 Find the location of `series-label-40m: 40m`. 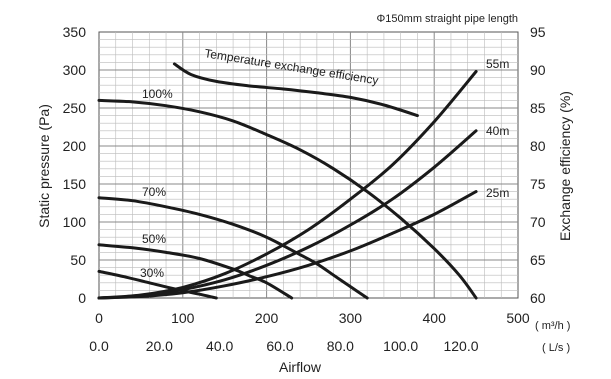

series-label-40m: 40m is located at coordinates (497, 131).